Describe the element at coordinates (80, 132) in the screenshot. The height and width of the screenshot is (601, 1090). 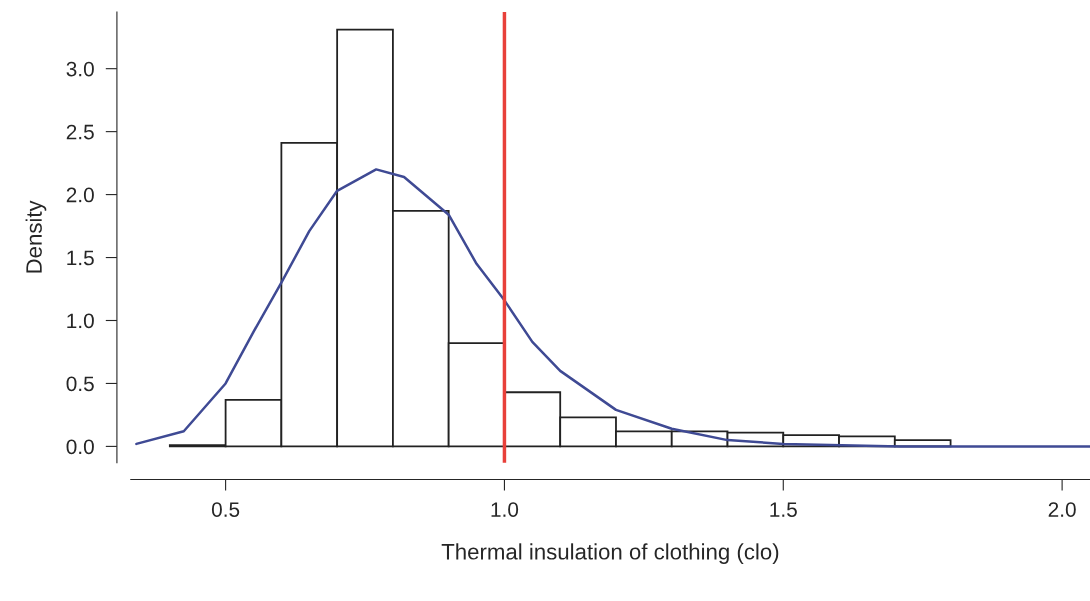
I see `y-tick-label: 2.5` at that location.